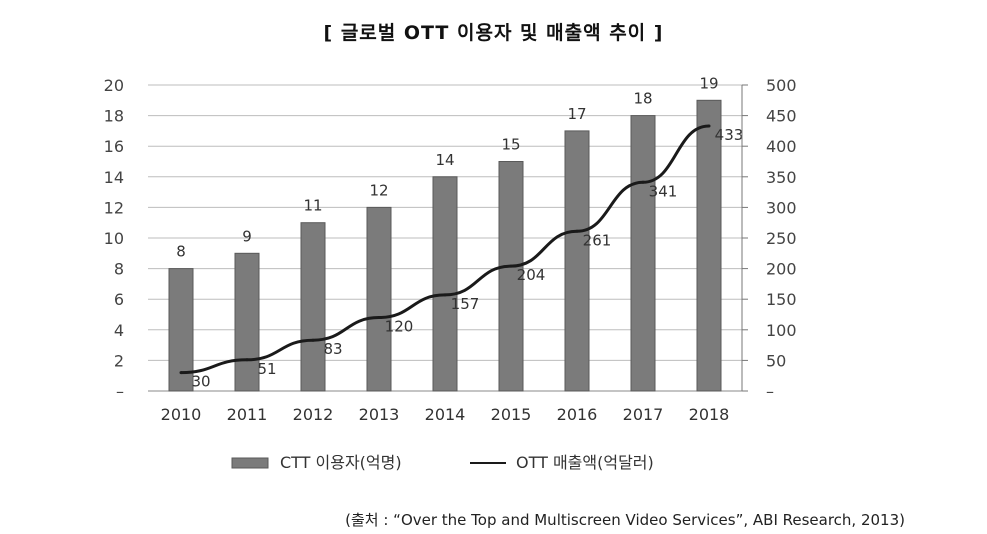 The image size is (987, 534). I want to click on bar-value-label: 18, so click(642, 99).